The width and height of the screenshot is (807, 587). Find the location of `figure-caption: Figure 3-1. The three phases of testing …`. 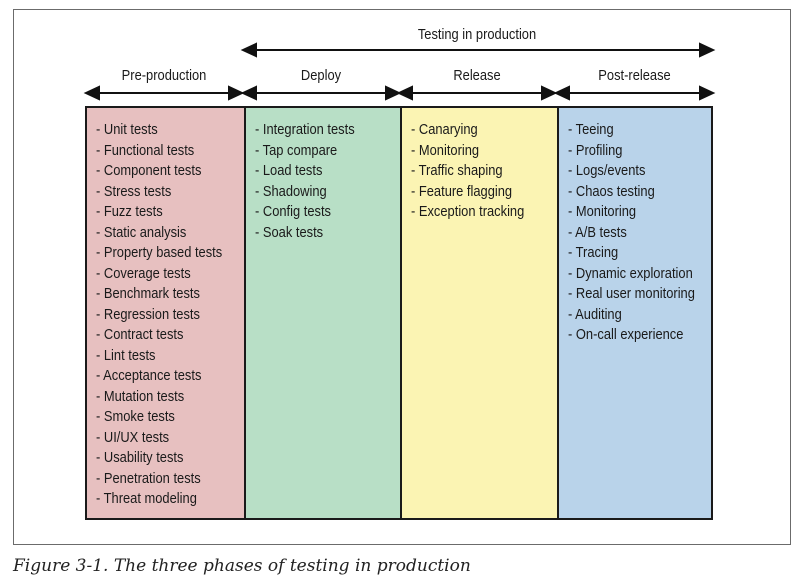

figure-caption: Figure 3-1. The three phases of testing … is located at coordinates (242, 566).